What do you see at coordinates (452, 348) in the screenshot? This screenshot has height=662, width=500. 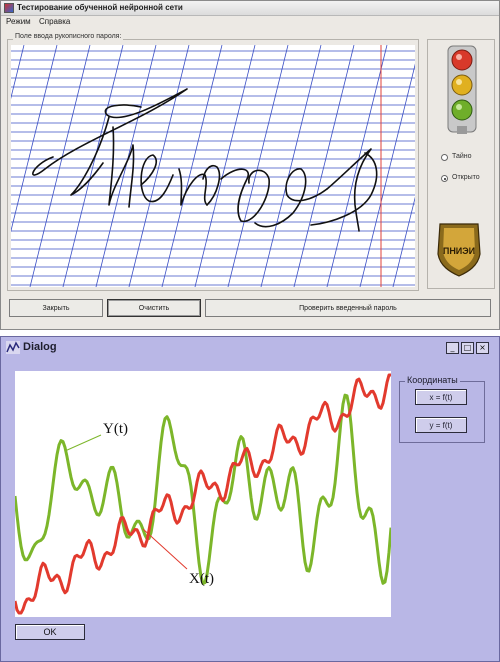 I see `minimize-button: _` at bounding box center [452, 348].